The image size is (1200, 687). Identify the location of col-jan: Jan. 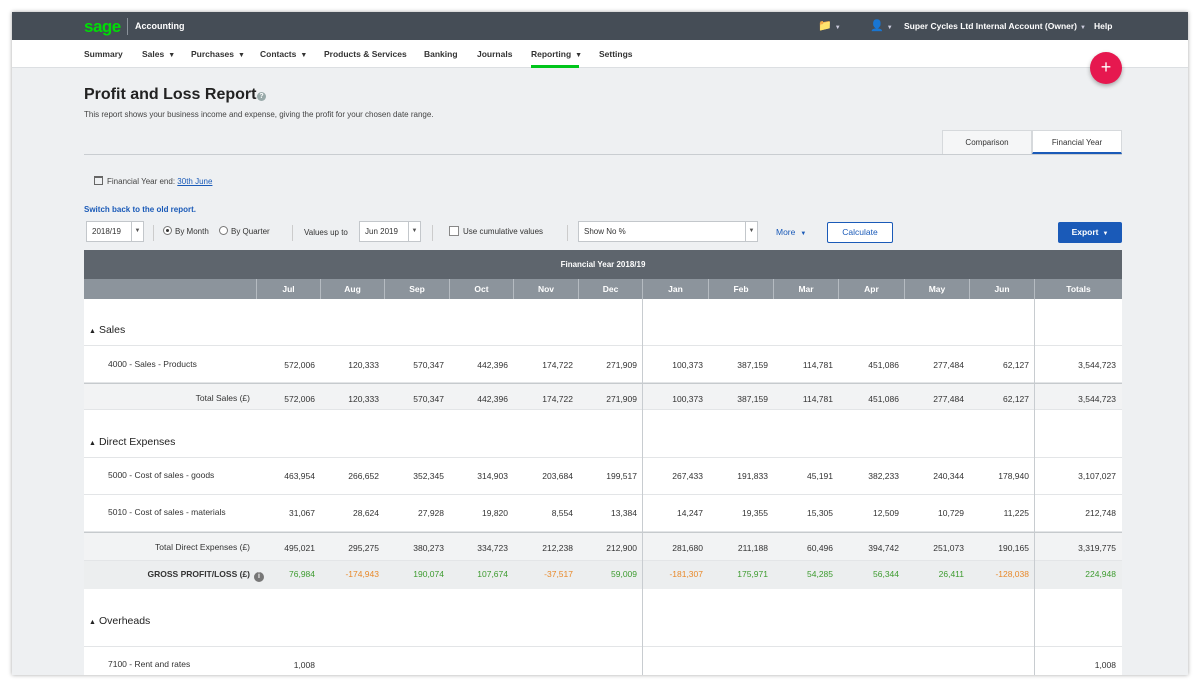
(675, 289).